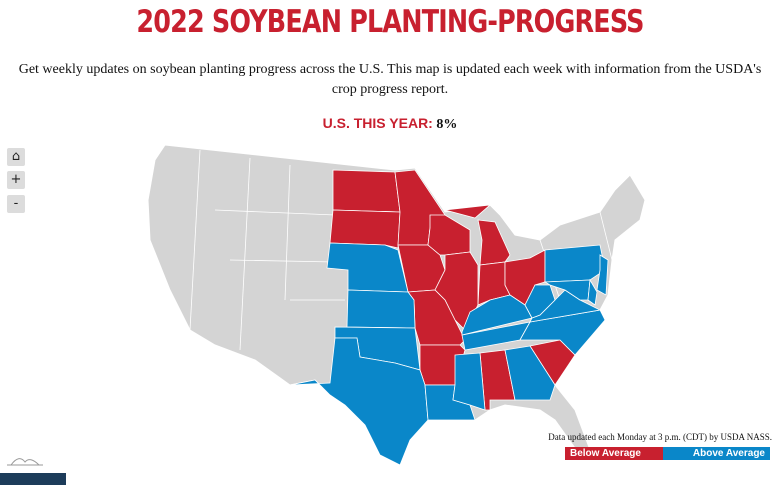 This screenshot has width=780, height=485. Describe the element at coordinates (447, 124) in the screenshot. I see `us-summary-value: 8%` at that location.